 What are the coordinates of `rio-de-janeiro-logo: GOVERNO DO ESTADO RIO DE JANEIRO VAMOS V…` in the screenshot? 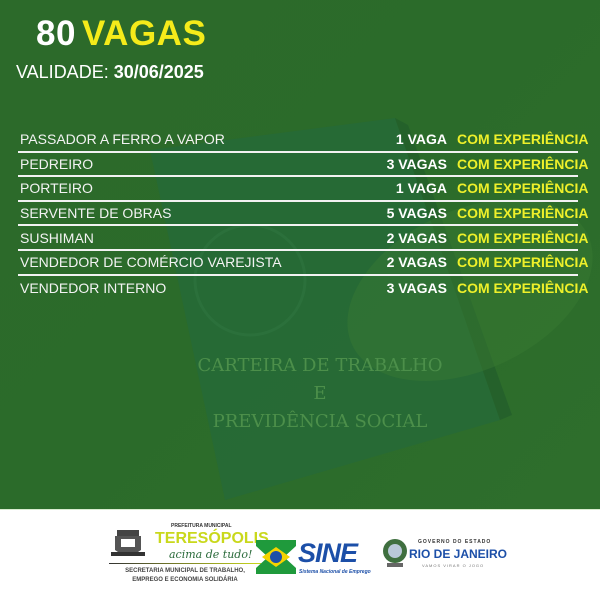 It's located at (444, 554).